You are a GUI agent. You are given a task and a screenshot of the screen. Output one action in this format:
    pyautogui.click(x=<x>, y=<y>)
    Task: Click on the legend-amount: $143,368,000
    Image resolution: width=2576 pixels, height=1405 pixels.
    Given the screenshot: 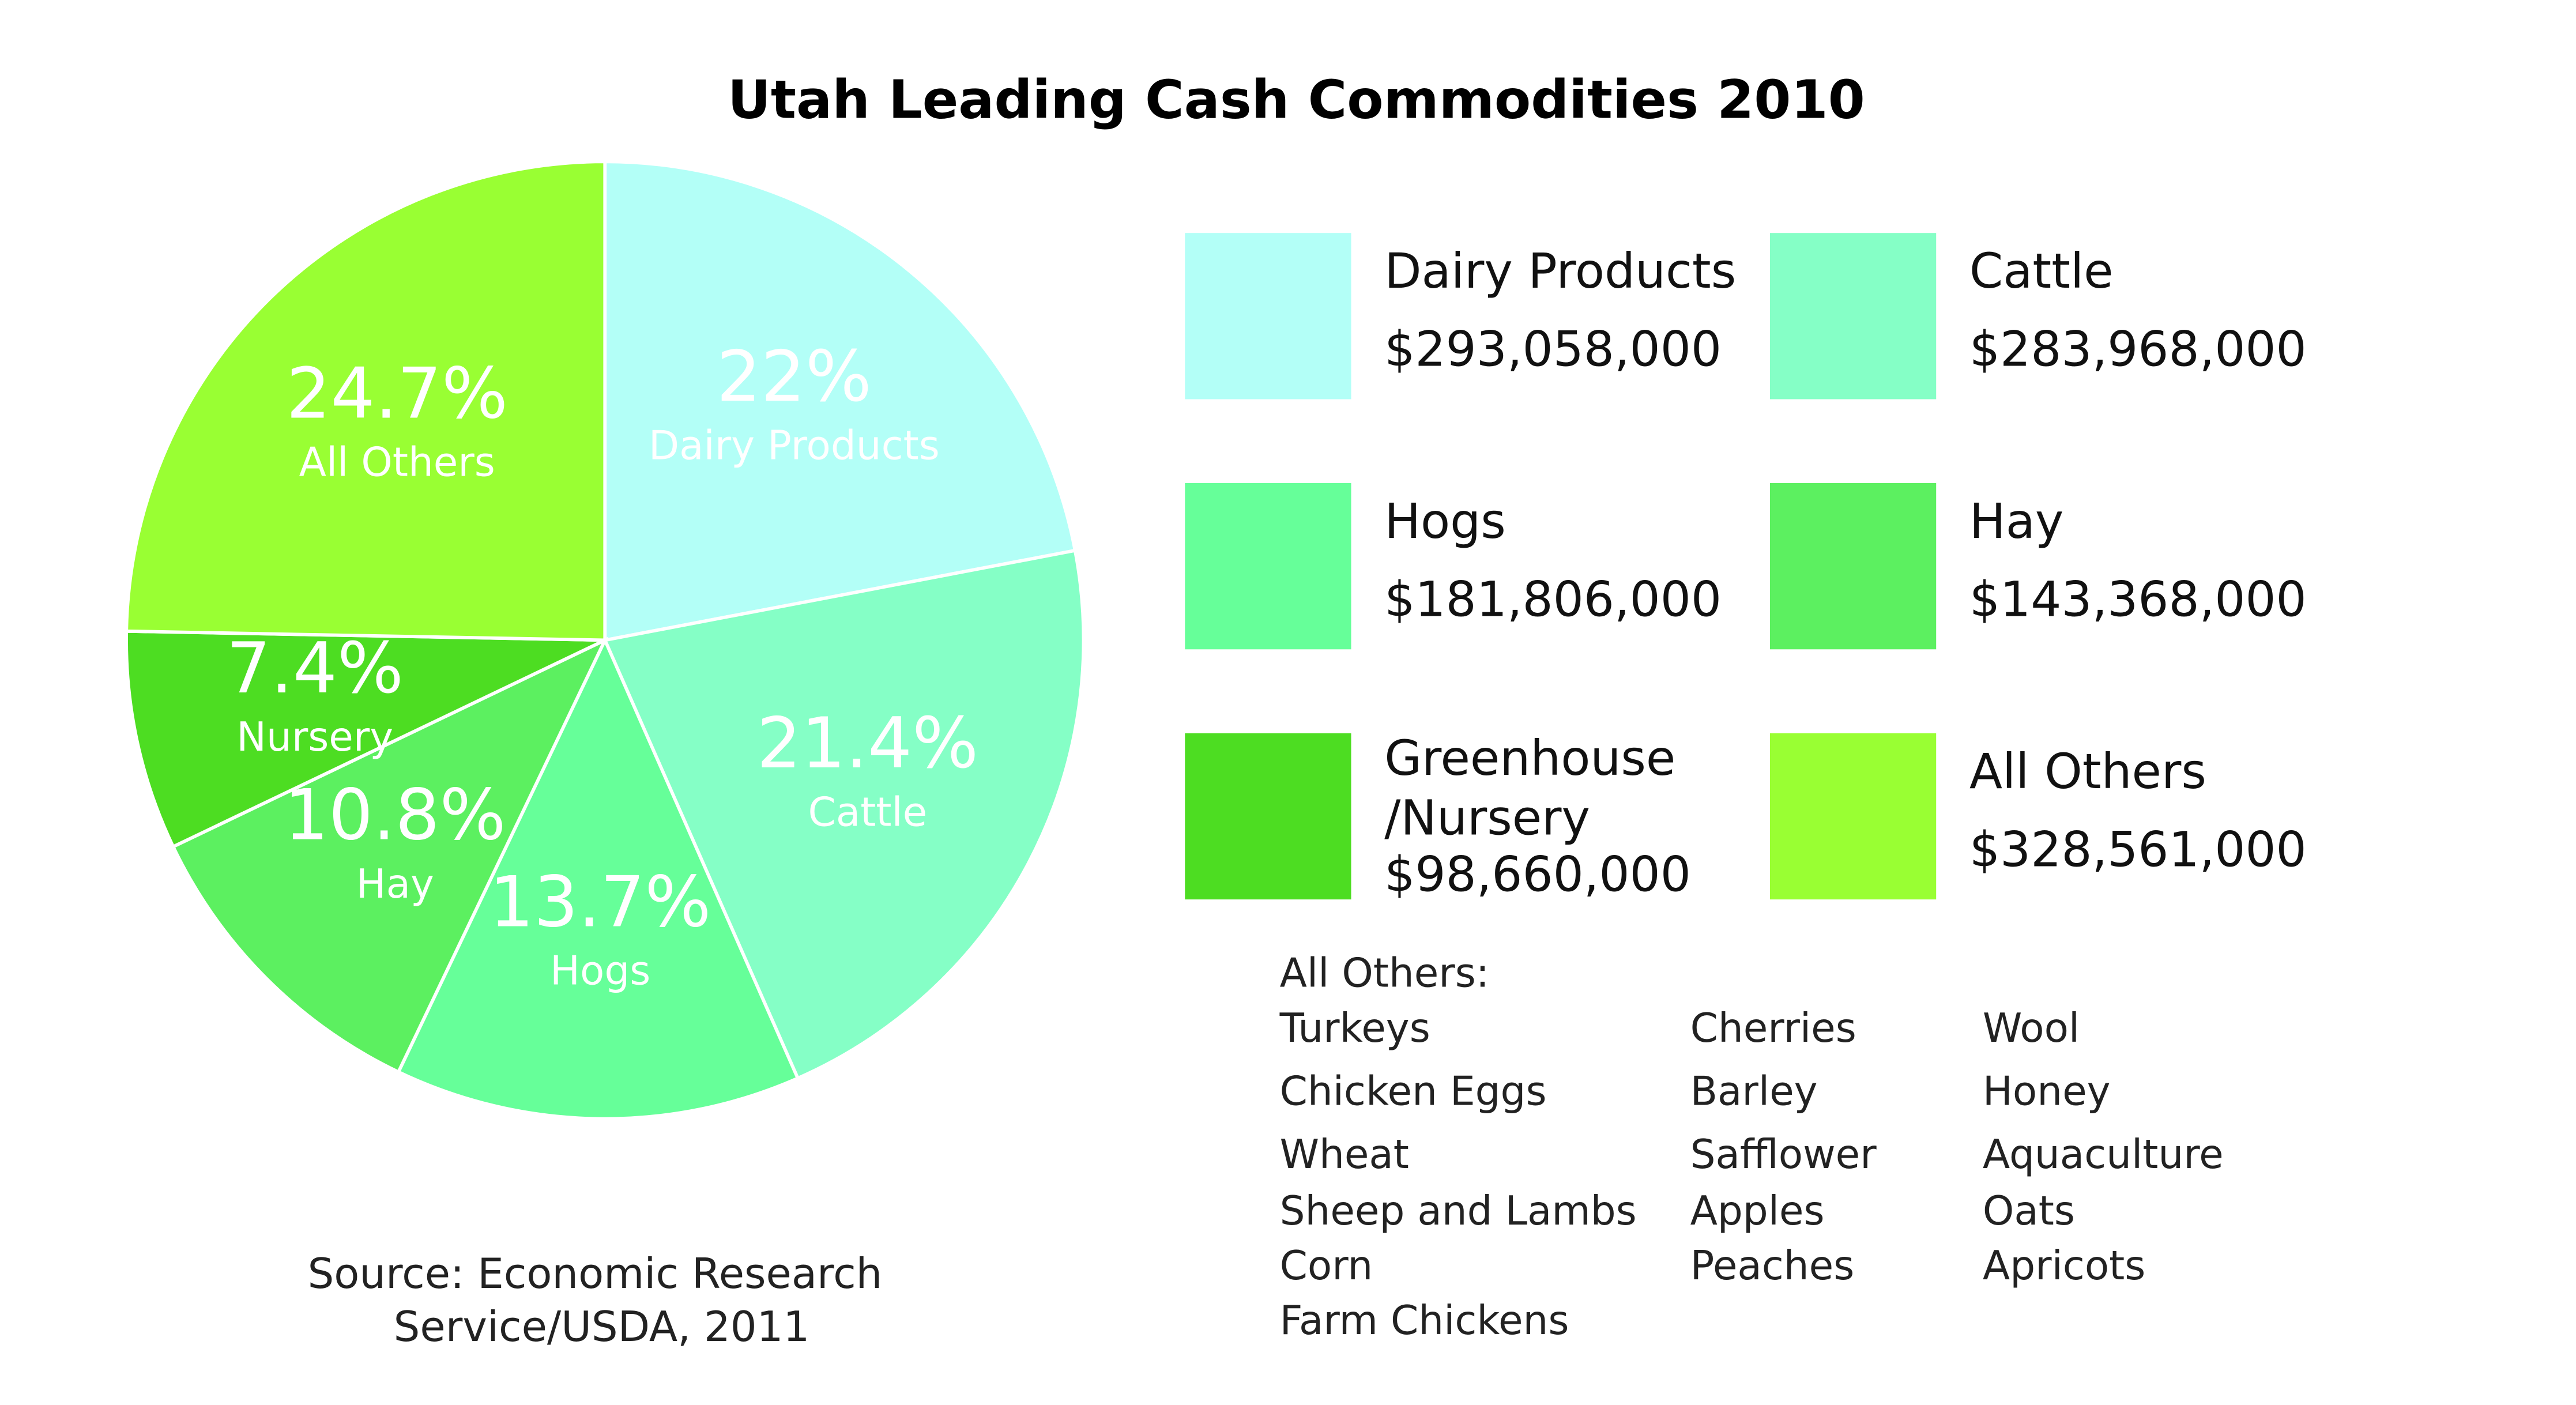 What is the action you would take?
    pyautogui.click(x=2138, y=599)
    